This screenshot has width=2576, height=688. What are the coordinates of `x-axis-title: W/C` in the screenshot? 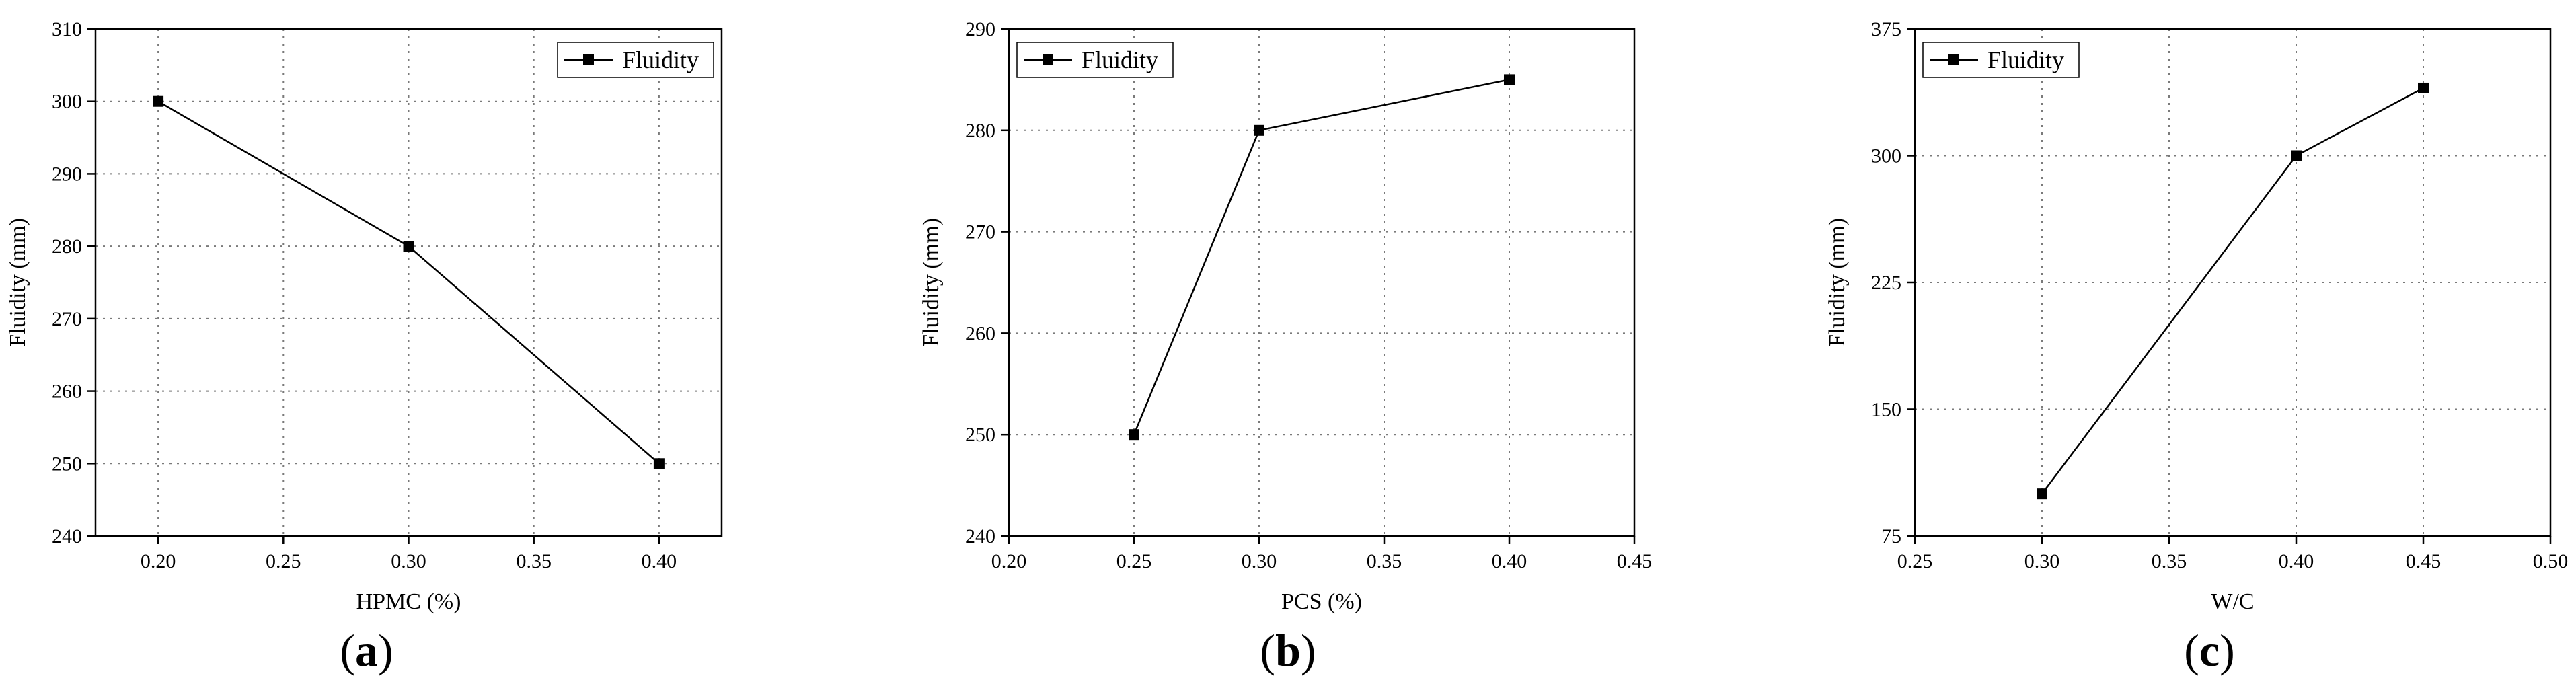 It's located at (2232, 601).